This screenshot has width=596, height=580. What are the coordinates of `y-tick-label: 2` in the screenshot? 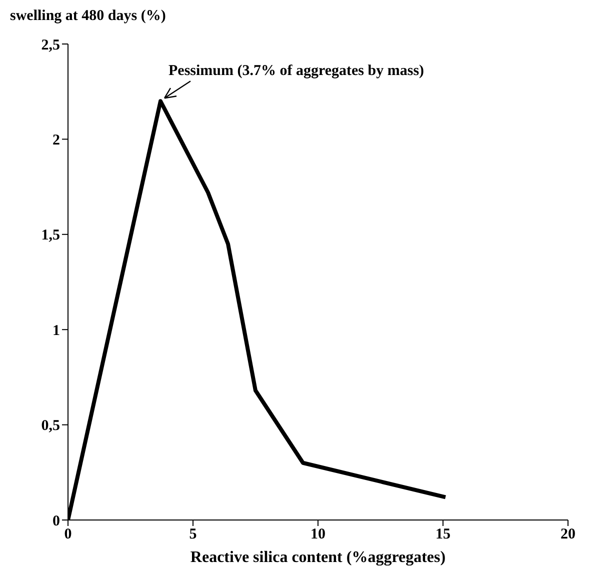 It's located at (56, 140).